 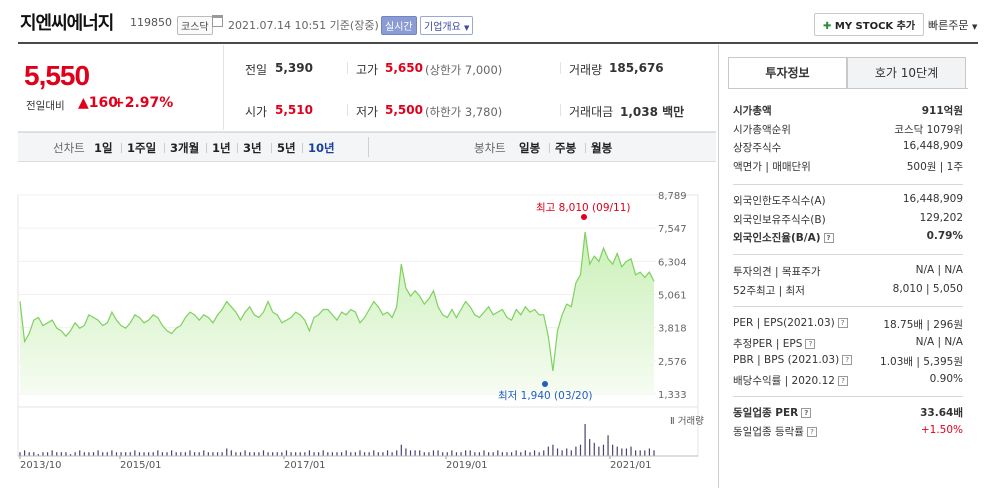 What do you see at coordinates (447, 25) in the screenshot?
I see `company-overview-button: 기업개요 ▼` at bounding box center [447, 25].